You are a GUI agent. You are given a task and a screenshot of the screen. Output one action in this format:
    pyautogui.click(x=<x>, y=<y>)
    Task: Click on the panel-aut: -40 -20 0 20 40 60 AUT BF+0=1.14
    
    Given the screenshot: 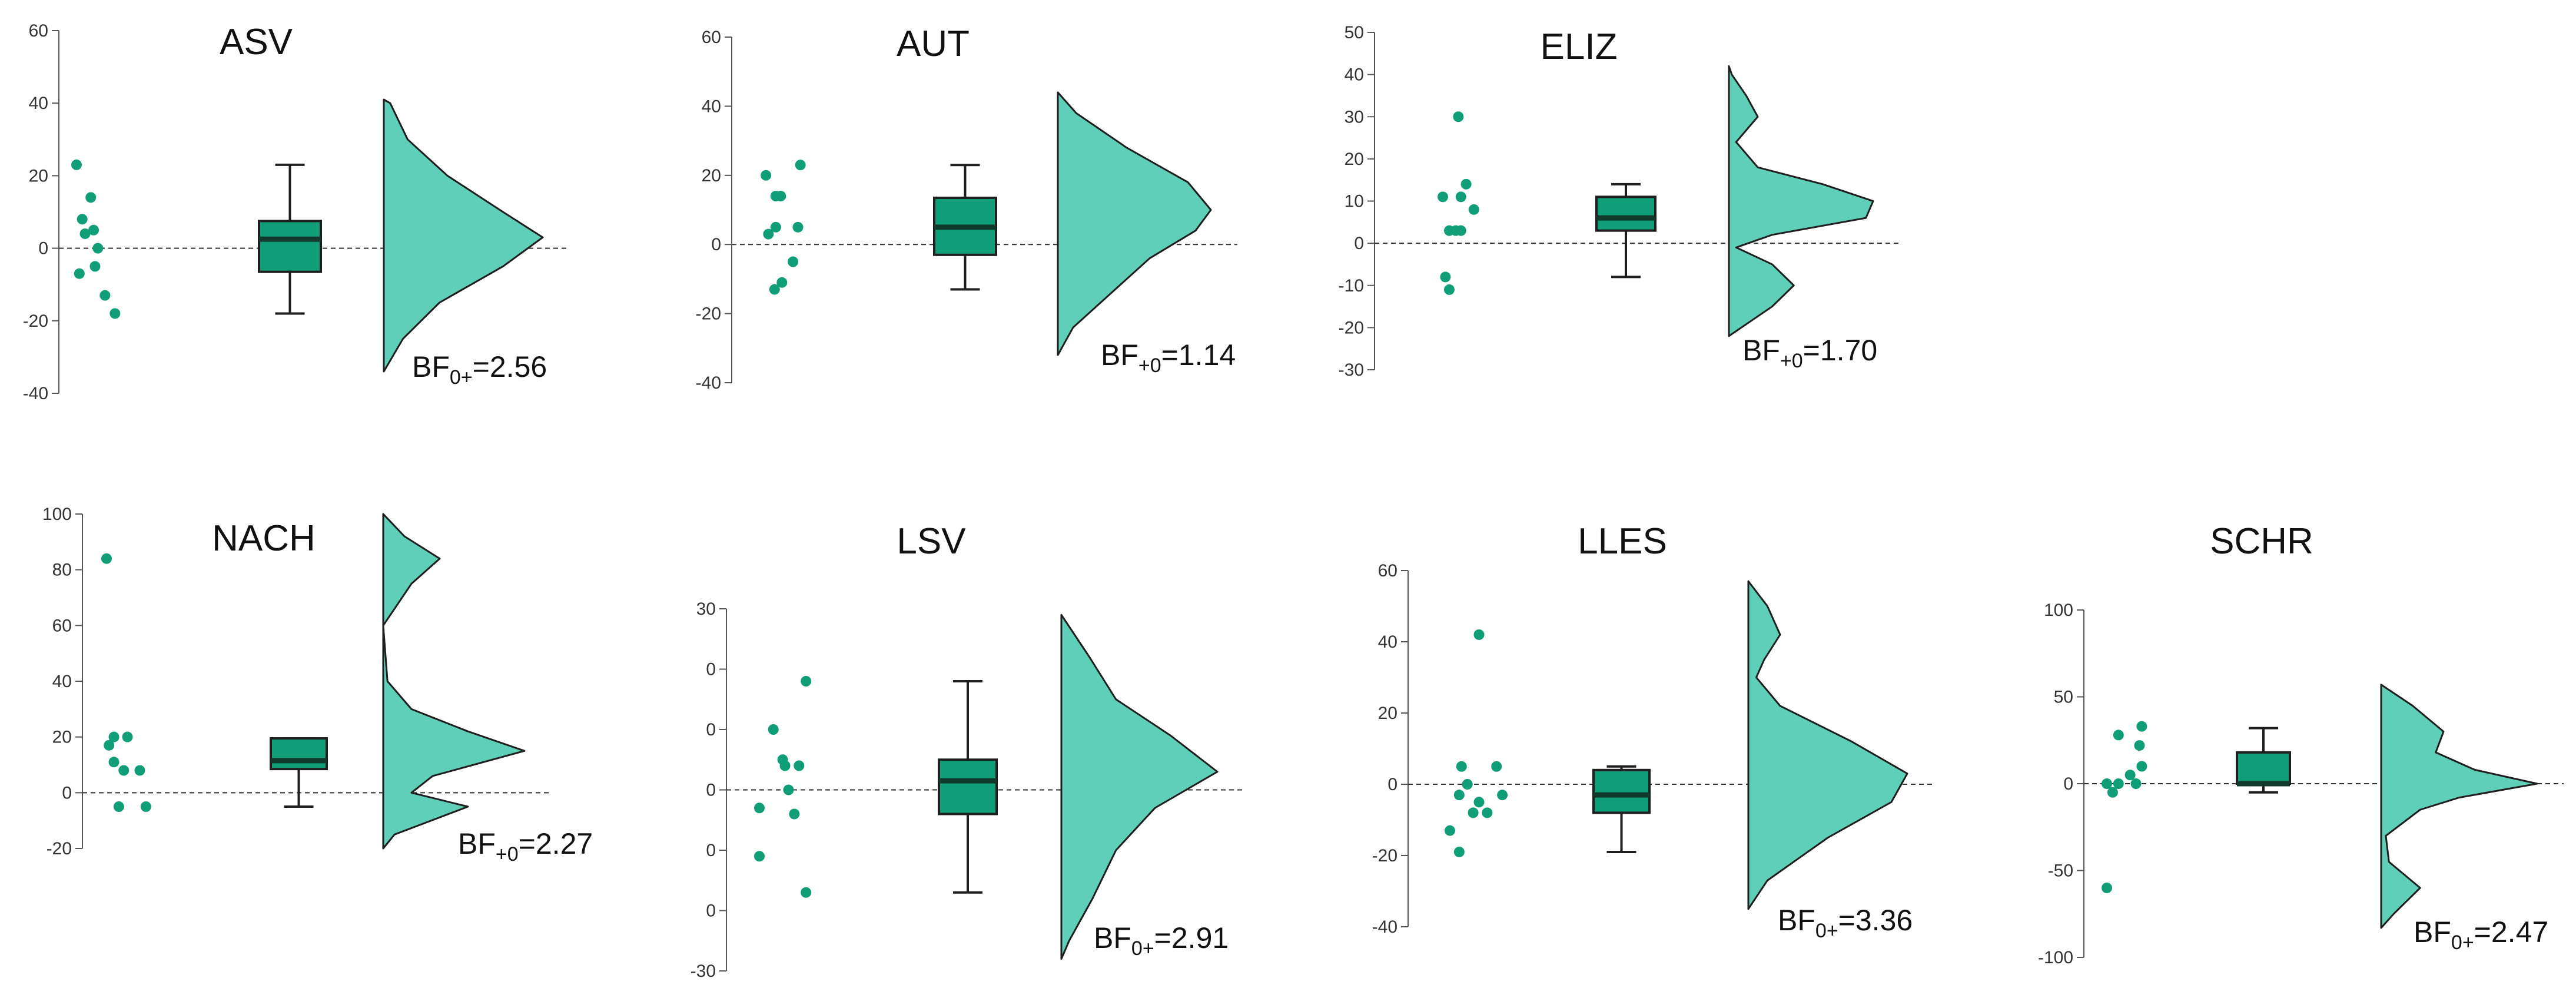 What is the action you would take?
    pyautogui.click(x=967, y=208)
    